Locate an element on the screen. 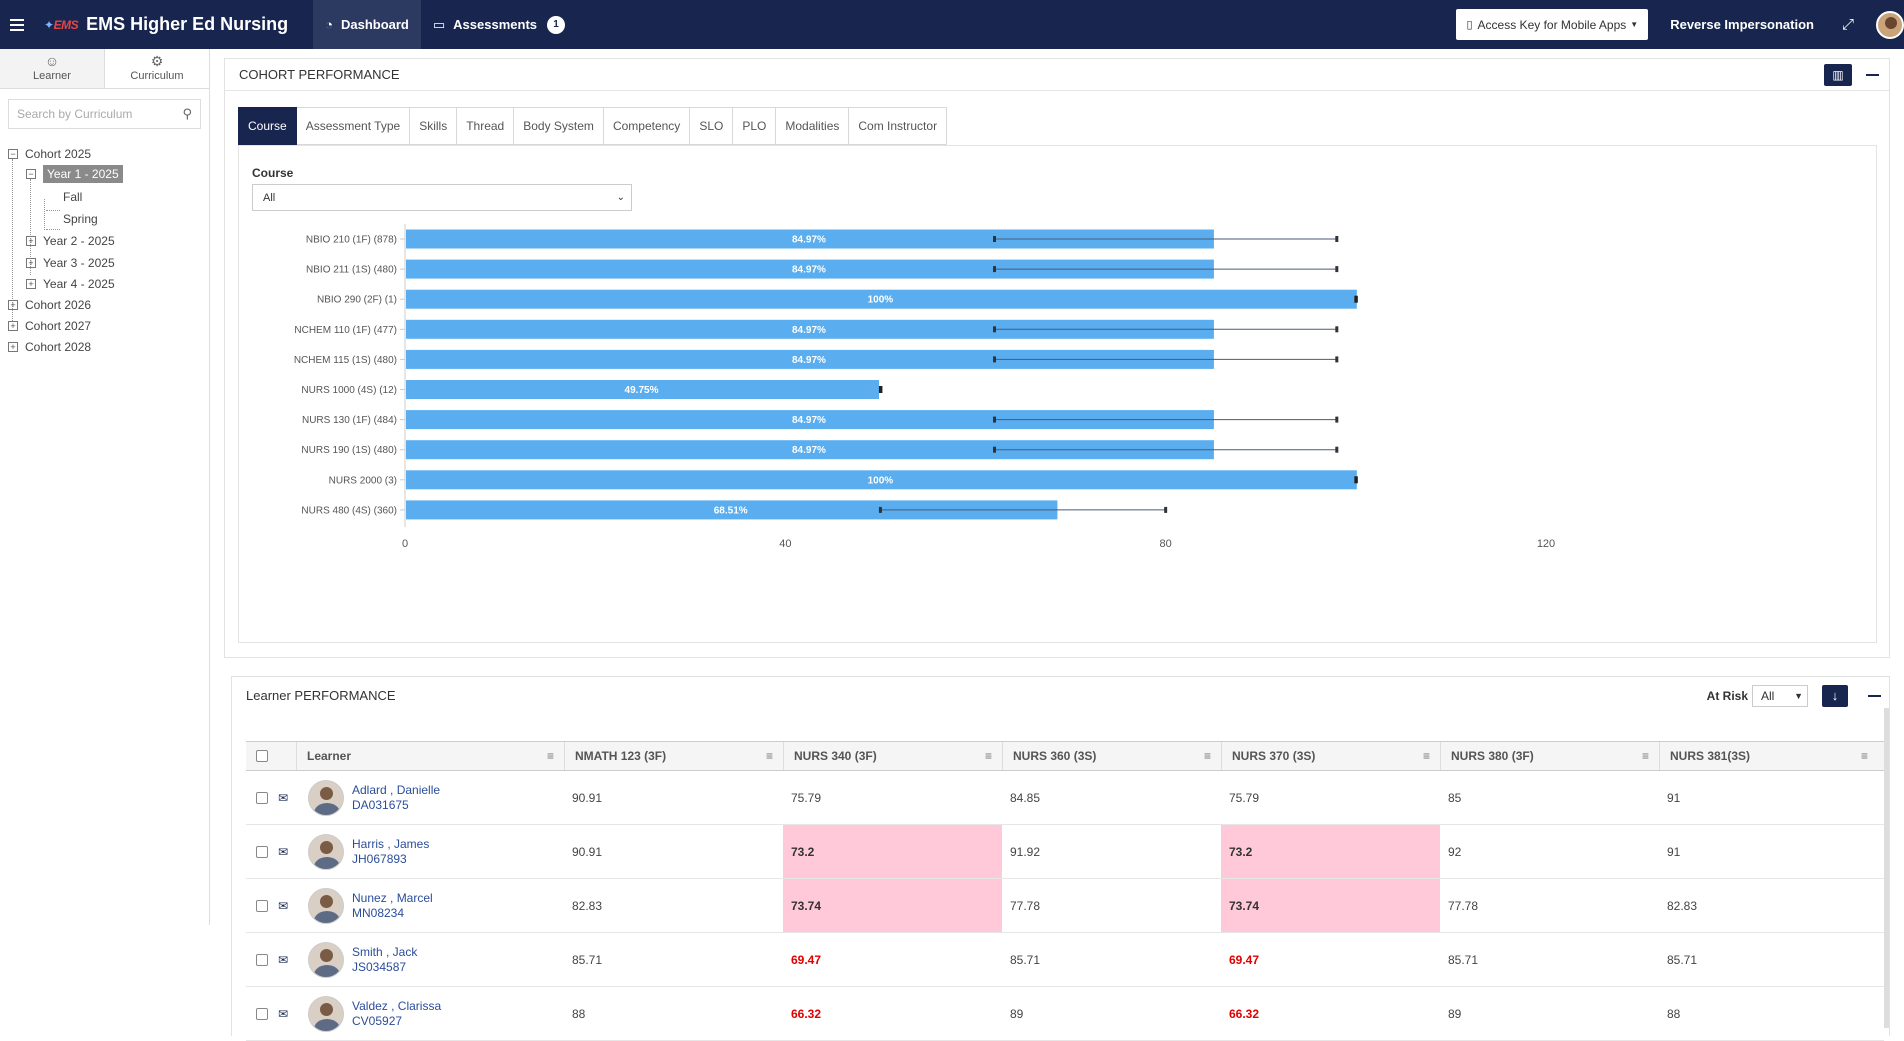 The image size is (1904, 1041). tree-cohort-2027: + Cohort 2027 is located at coordinates (49, 326).